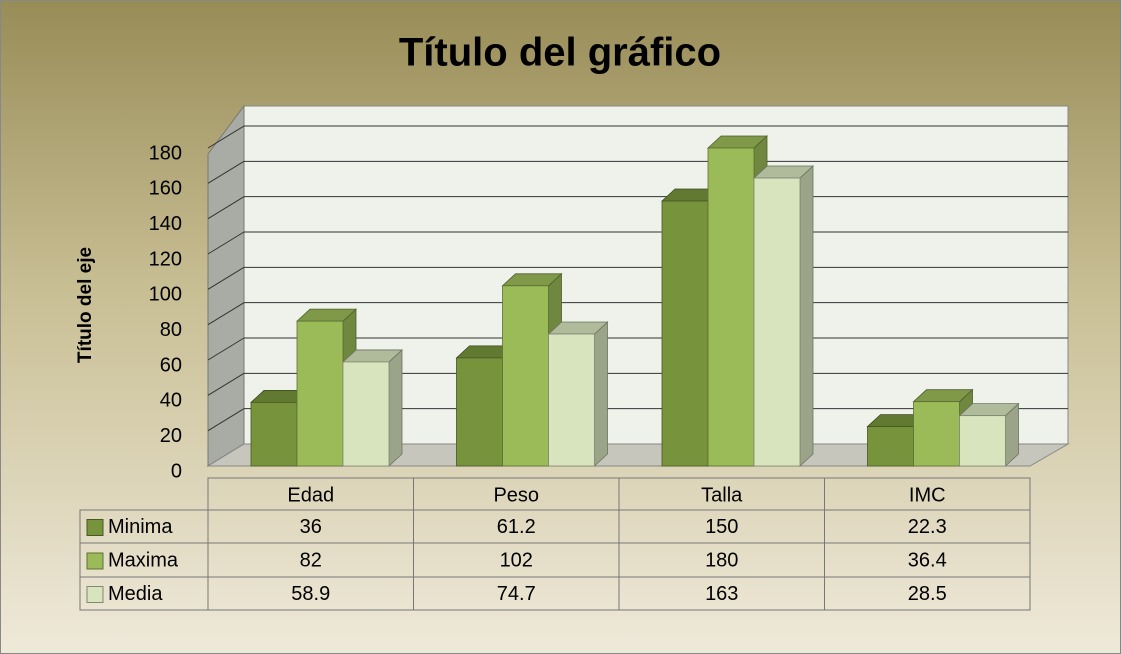 The height and width of the screenshot is (654, 1121). I want to click on table-header: Edad, so click(310, 495).